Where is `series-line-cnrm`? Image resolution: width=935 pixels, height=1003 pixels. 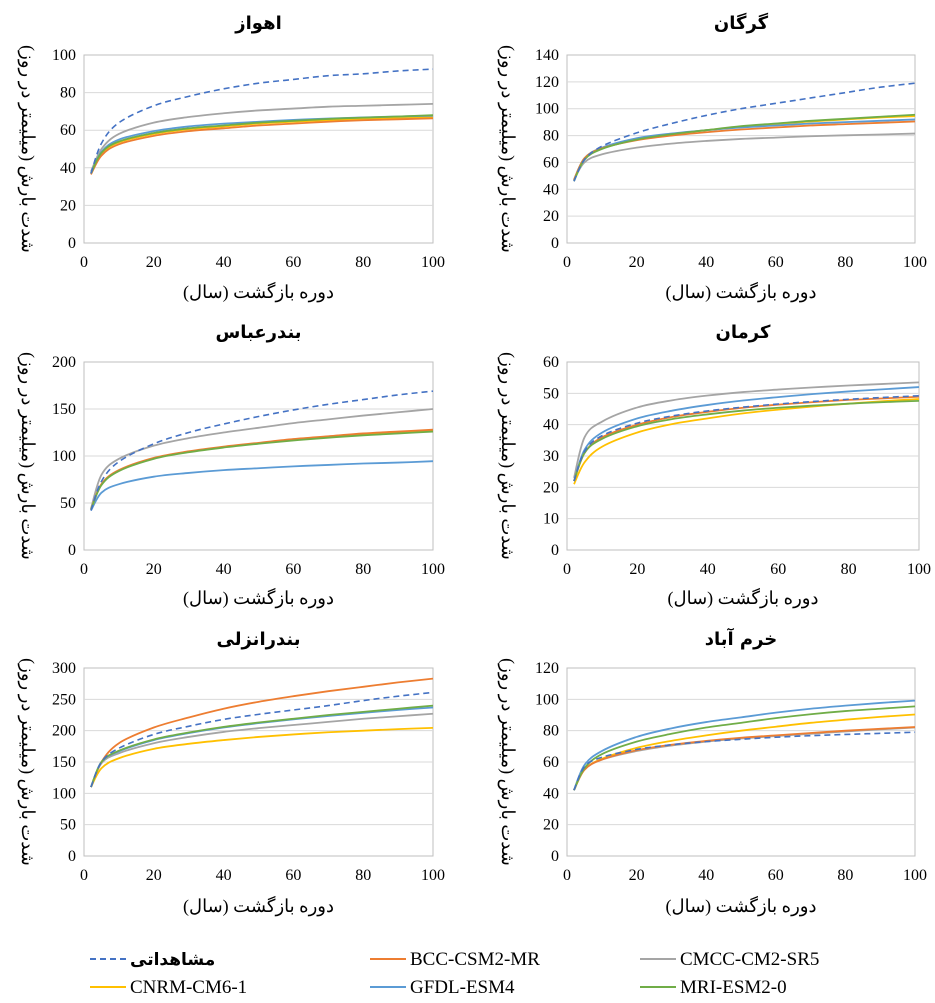
series-line-cnrm is located at coordinates (262, 757).